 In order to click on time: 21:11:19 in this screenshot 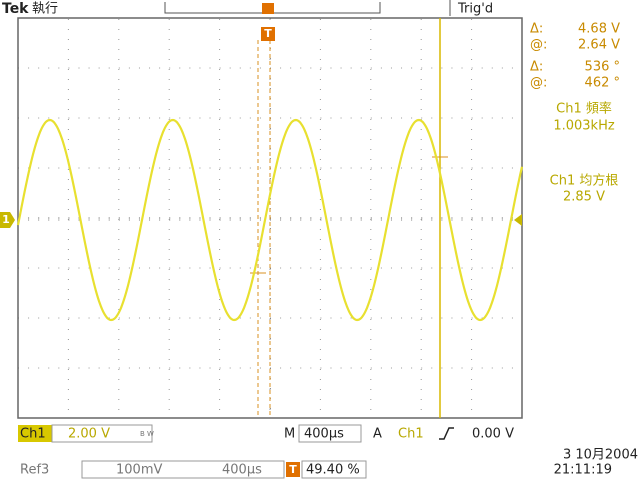, I will do `click(583, 470)`.